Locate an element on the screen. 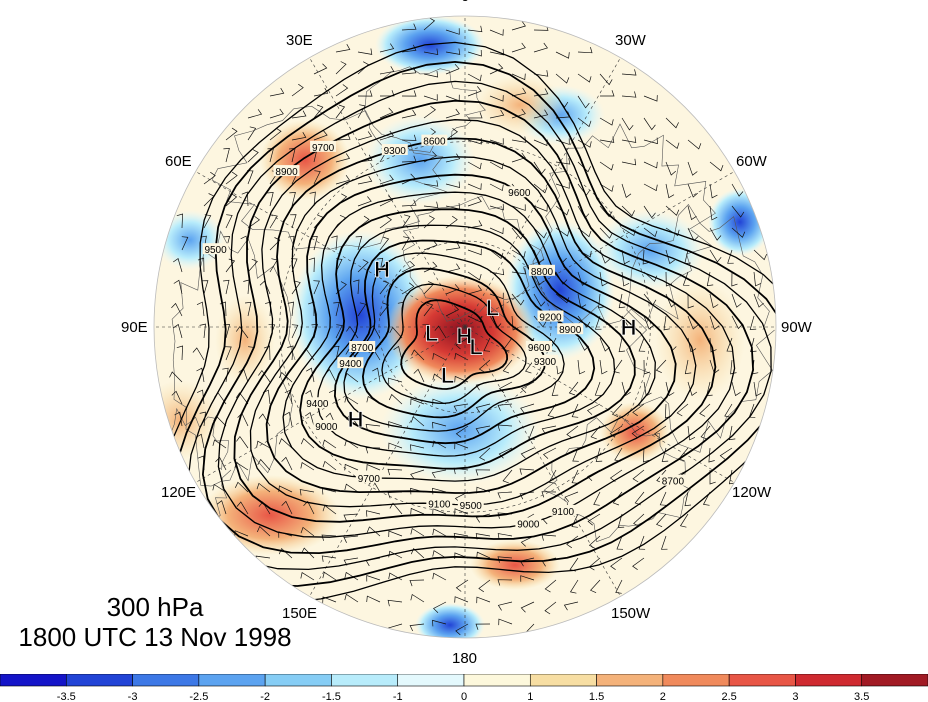 This screenshot has width=928, height=702. colorbar-tick-label: -1.5 is located at coordinates (331, 696).